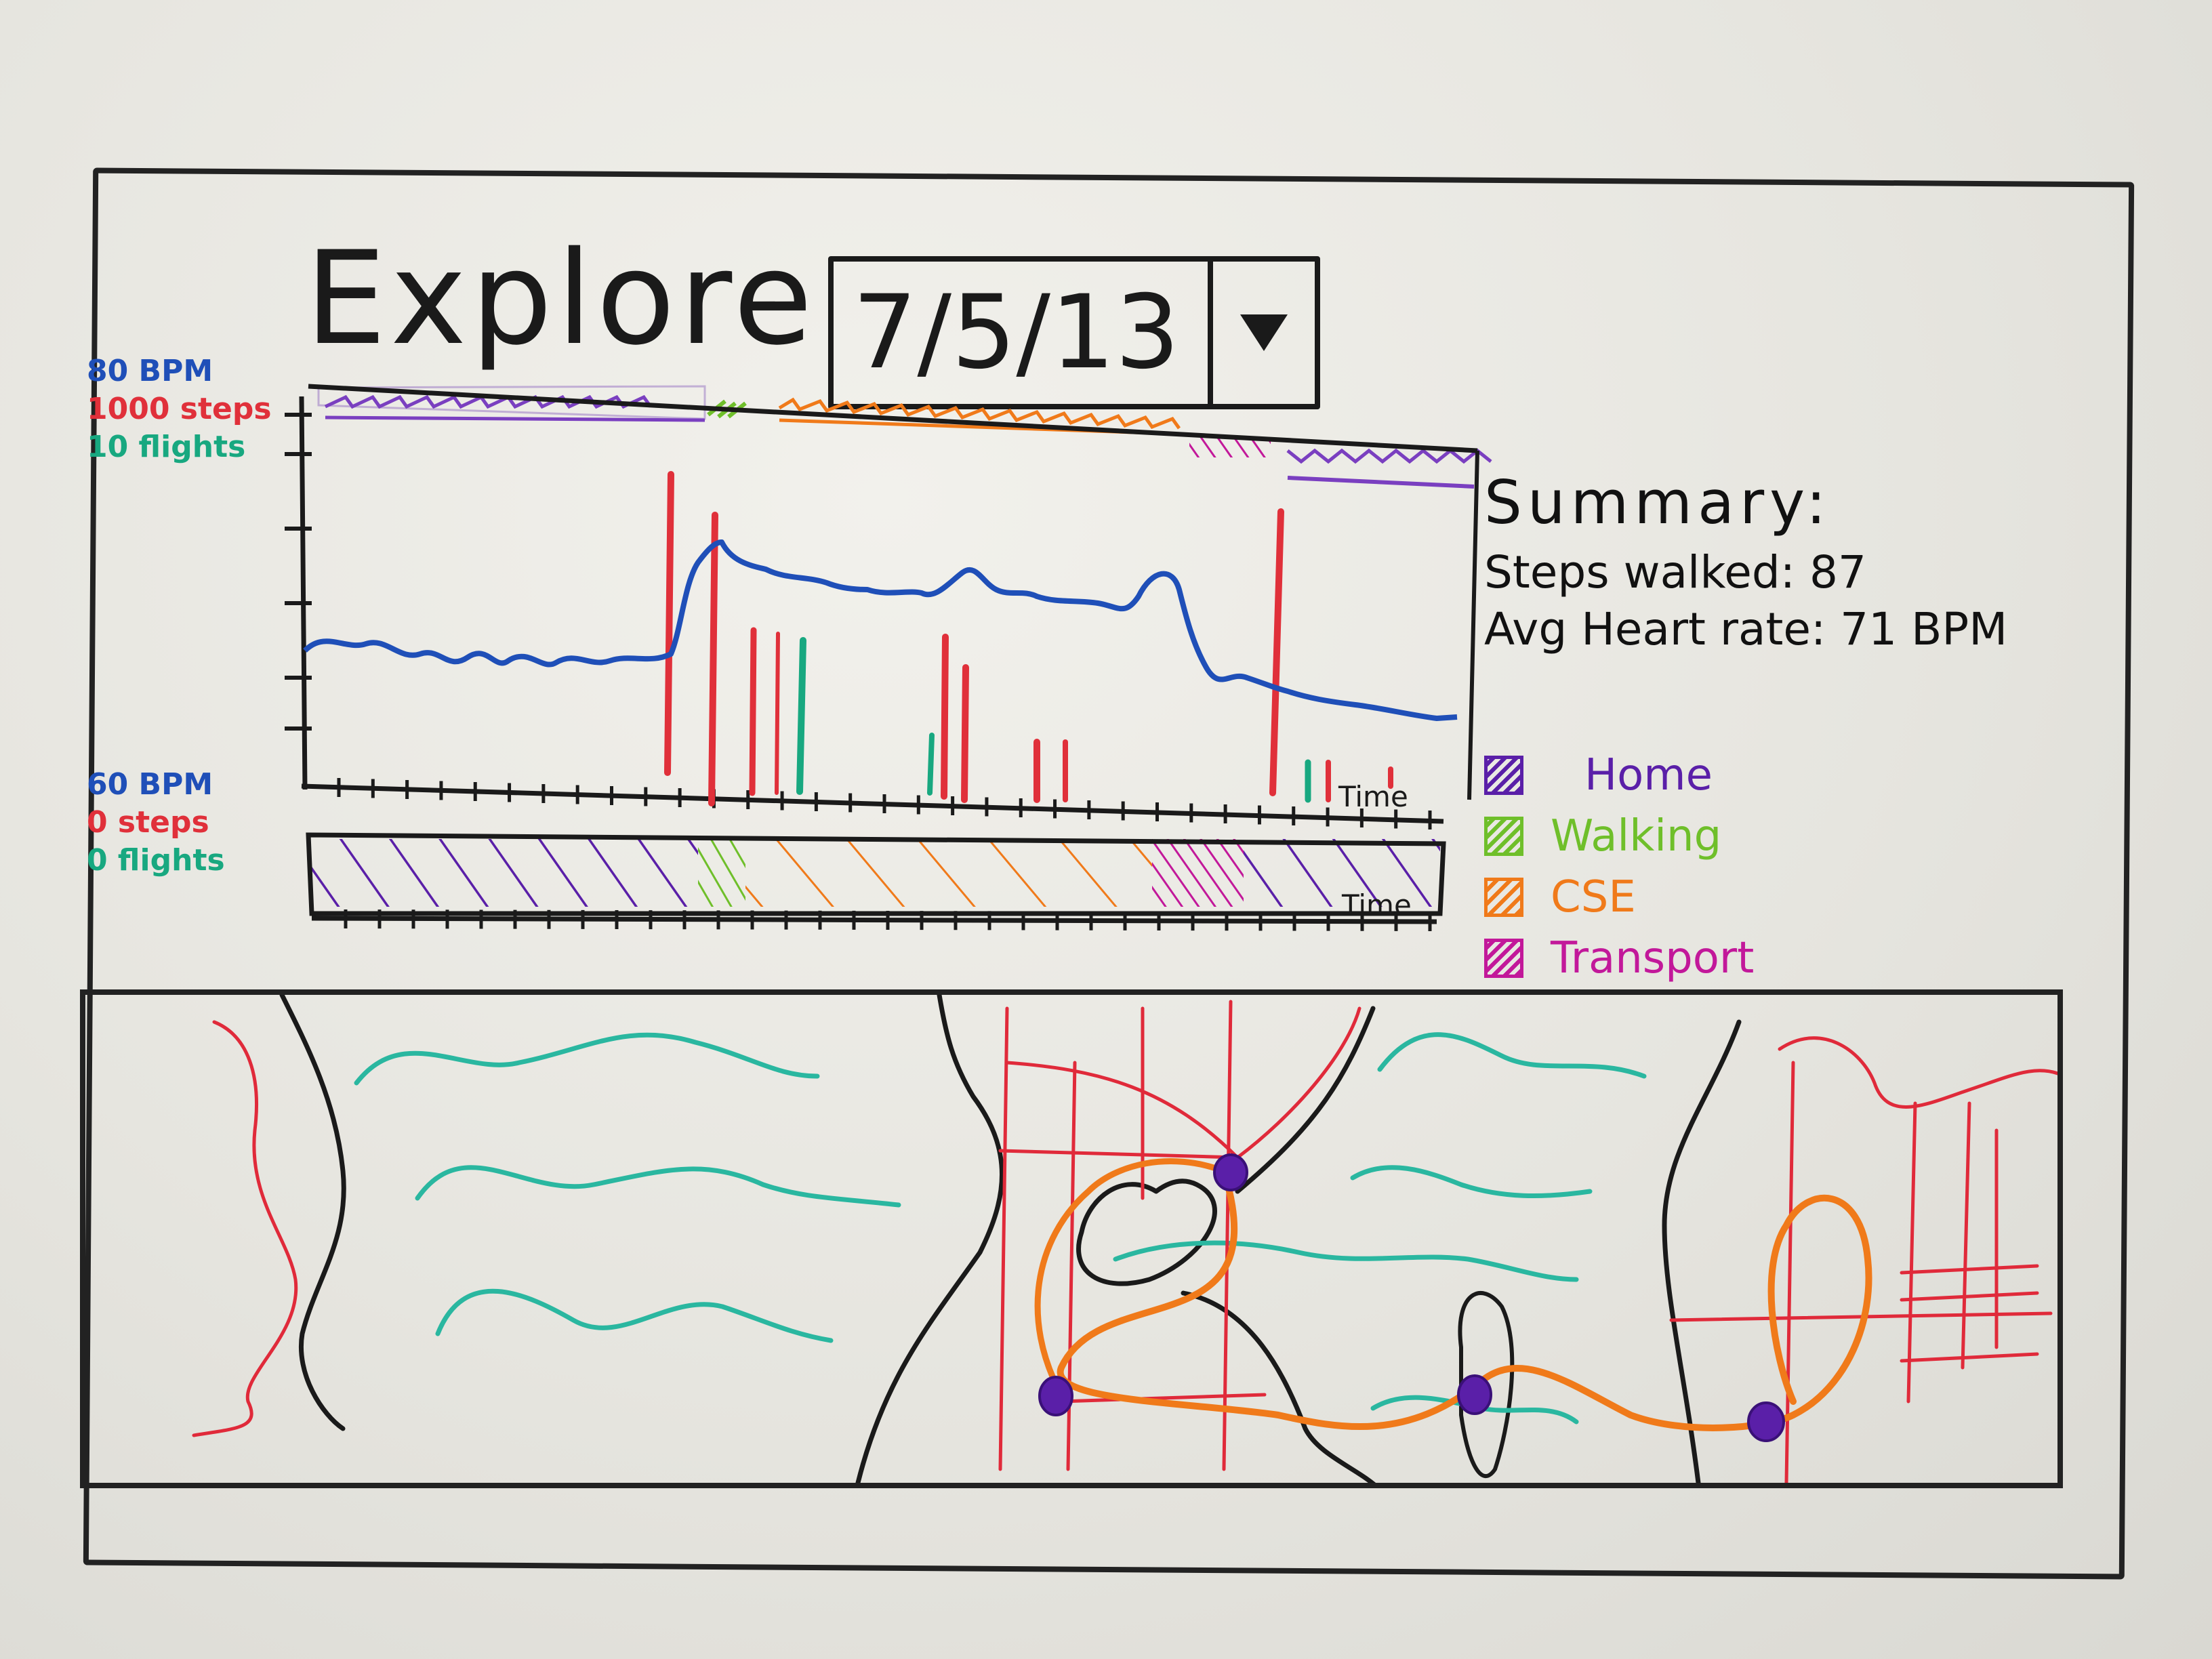 The height and width of the screenshot is (1659, 2212). I want to click on legend-label: Transport, so click(1653, 958).